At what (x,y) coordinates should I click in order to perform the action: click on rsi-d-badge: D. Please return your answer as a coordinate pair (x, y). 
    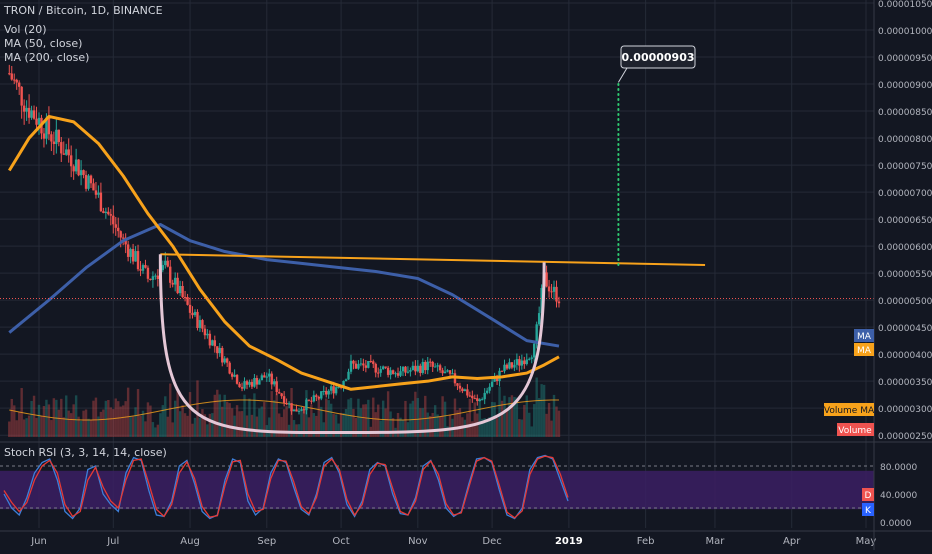
    Looking at the image, I should click on (868, 494).